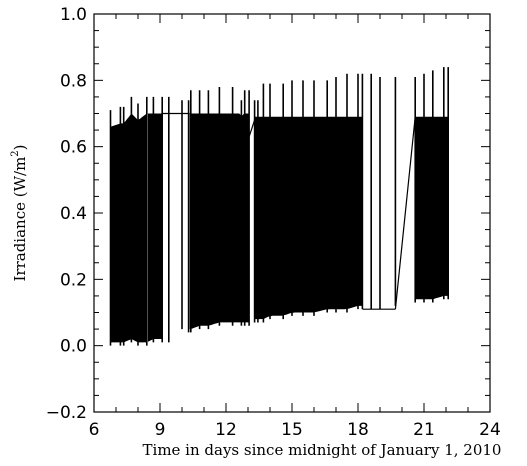  I want to click on x-tick-label: 18, so click(358, 430).